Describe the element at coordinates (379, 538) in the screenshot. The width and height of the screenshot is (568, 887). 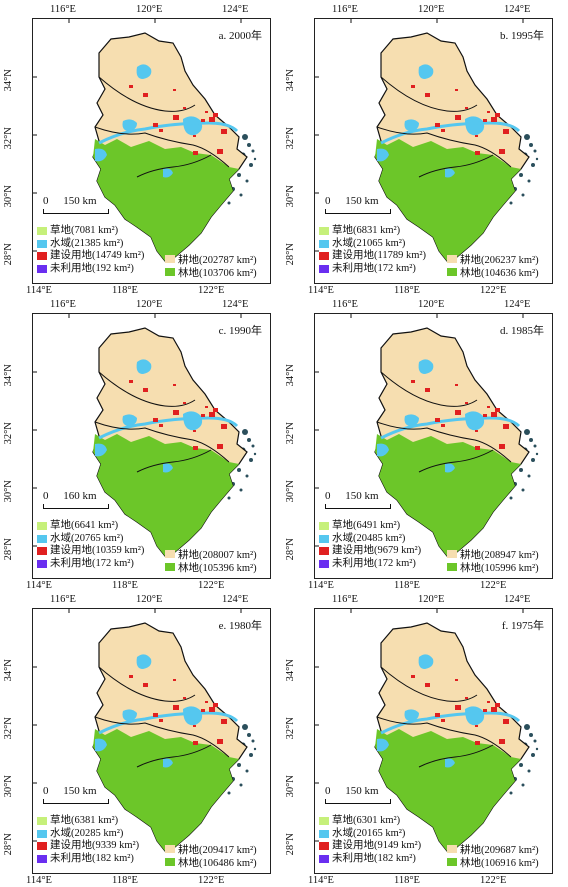
I see `legend-value: (20485 km²)` at that location.